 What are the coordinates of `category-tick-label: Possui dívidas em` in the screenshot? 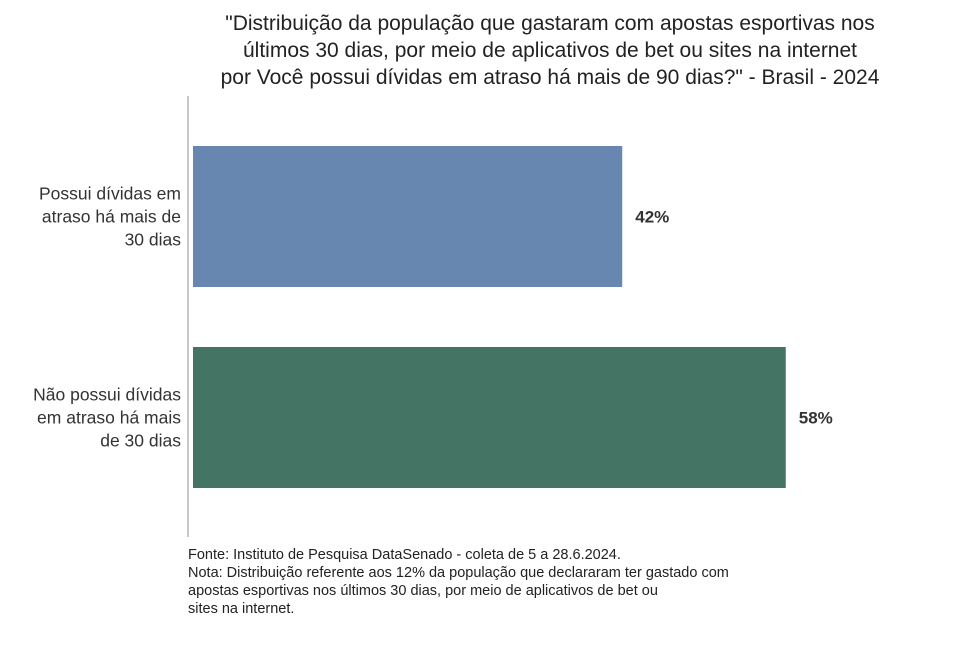 It's located at (110, 194).